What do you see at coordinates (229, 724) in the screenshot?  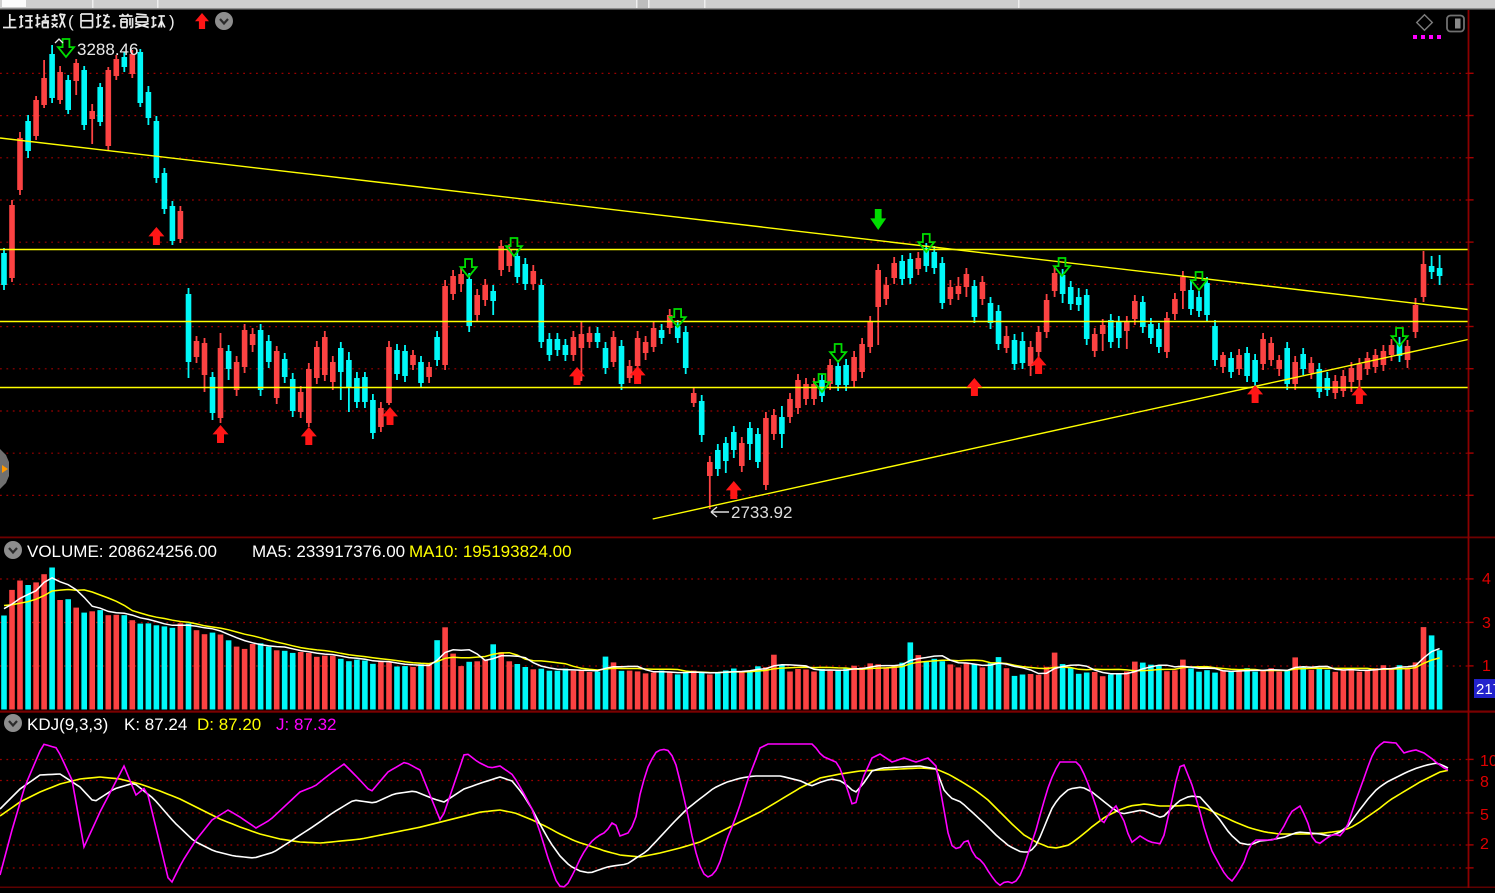 I see `svg-text: D: 87.20` at bounding box center [229, 724].